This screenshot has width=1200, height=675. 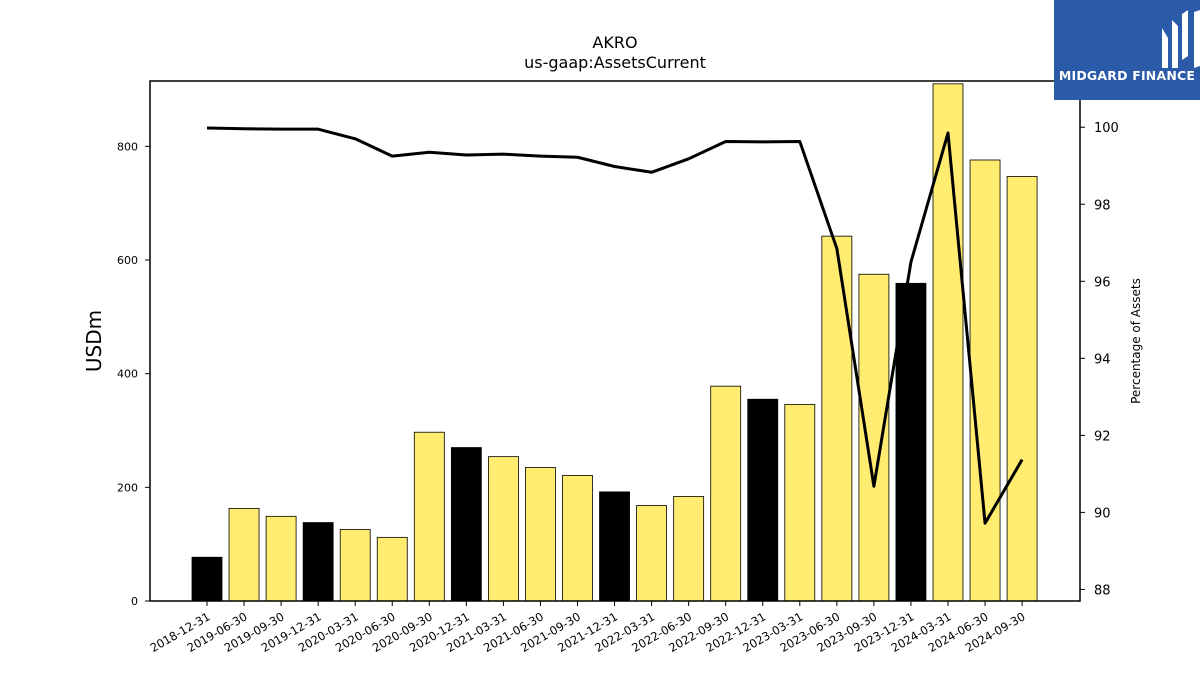 What do you see at coordinates (1102, 590) in the screenshot?
I see `y2-tick-label: 88` at bounding box center [1102, 590].